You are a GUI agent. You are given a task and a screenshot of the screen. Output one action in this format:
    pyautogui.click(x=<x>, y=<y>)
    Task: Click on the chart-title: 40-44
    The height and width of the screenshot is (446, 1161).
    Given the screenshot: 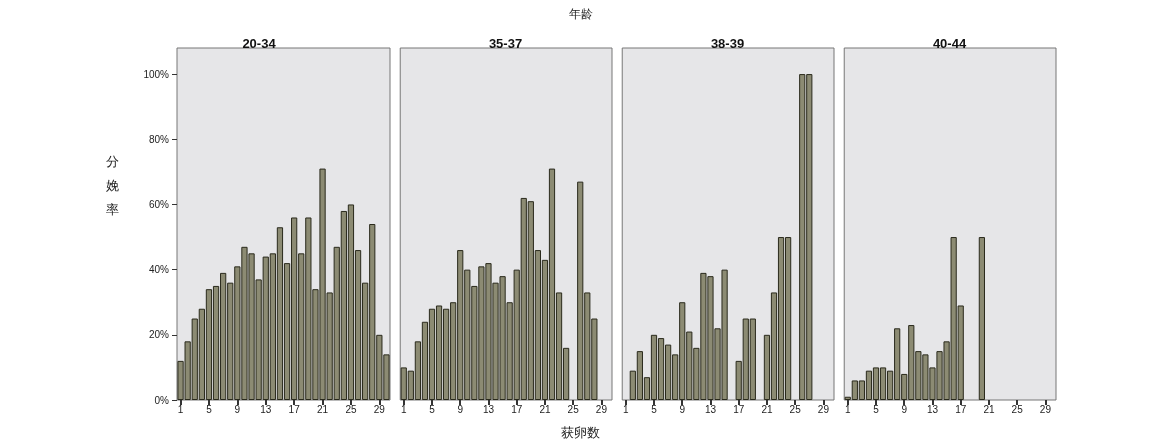 What is the action you would take?
    pyautogui.click(x=949, y=43)
    